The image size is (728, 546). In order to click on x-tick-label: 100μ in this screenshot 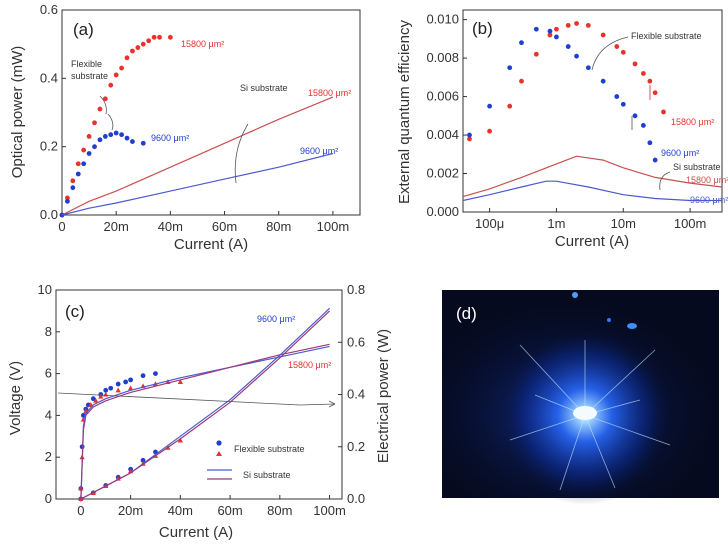, I will do `click(489, 223)`.